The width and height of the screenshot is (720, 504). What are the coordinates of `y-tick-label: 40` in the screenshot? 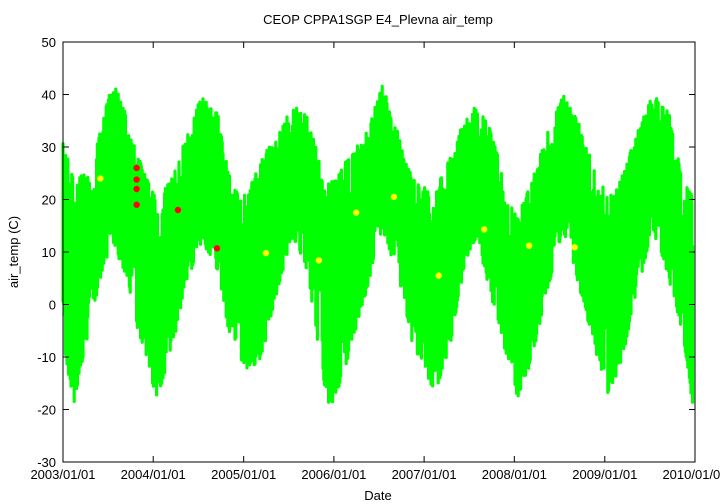 It's located at (49, 95).